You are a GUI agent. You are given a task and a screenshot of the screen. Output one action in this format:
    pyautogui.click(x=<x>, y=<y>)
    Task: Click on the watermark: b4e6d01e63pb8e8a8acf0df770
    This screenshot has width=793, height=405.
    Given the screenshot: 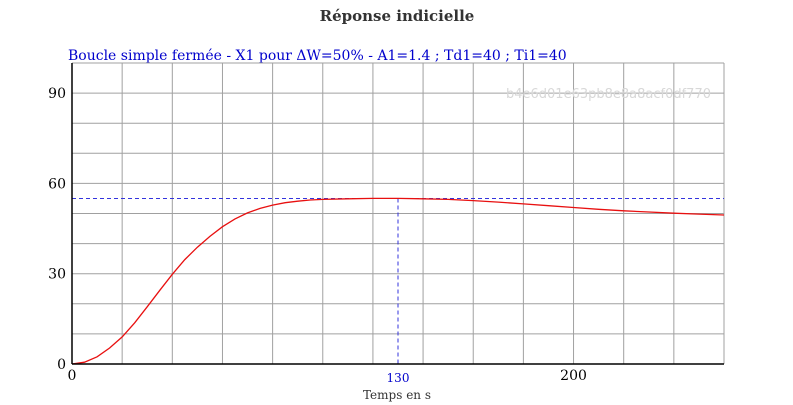 What is the action you would take?
    pyautogui.click(x=608, y=94)
    